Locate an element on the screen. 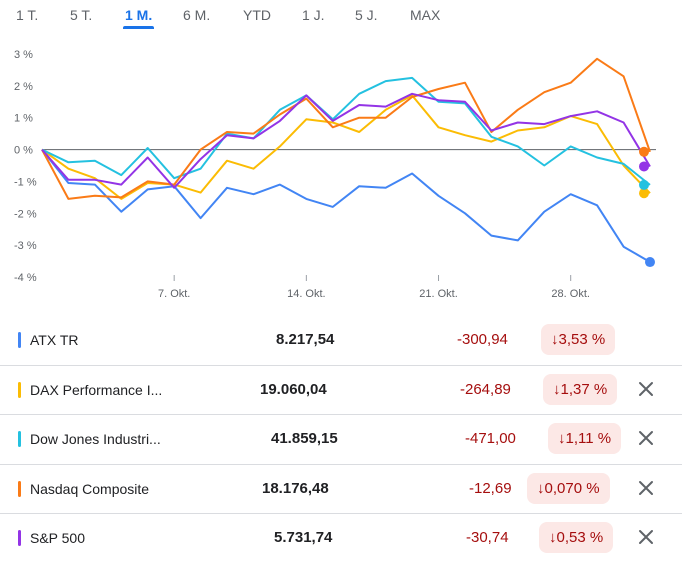  tab-label: 5 J. is located at coordinates (366, 15).